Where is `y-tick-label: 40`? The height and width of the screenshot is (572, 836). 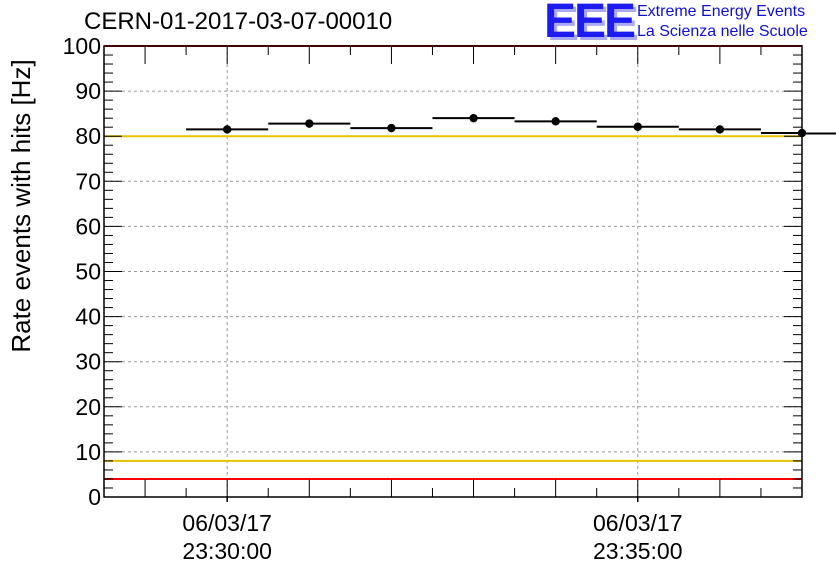 y-tick-label: 40 is located at coordinates (88, 317).